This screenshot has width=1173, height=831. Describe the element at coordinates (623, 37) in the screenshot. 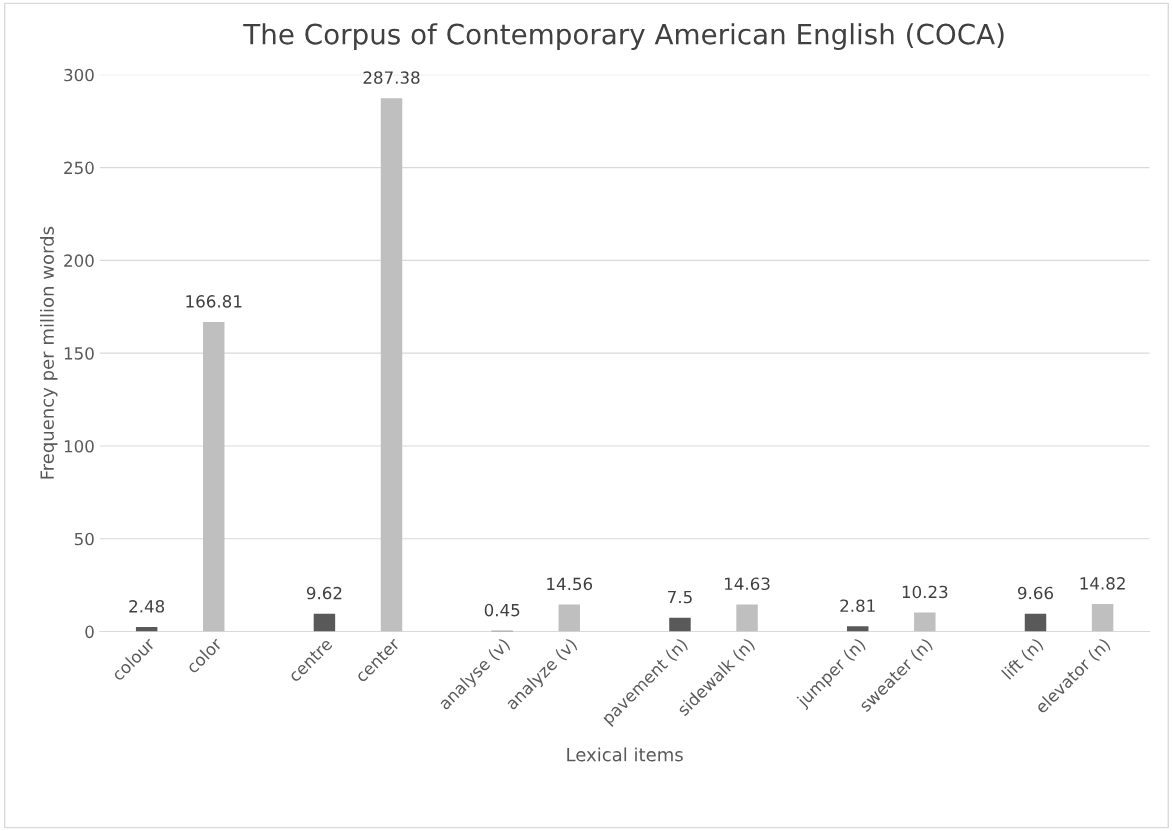

I see `chart-title: The Corpus of Contemporary American English (COCA)` at that location.